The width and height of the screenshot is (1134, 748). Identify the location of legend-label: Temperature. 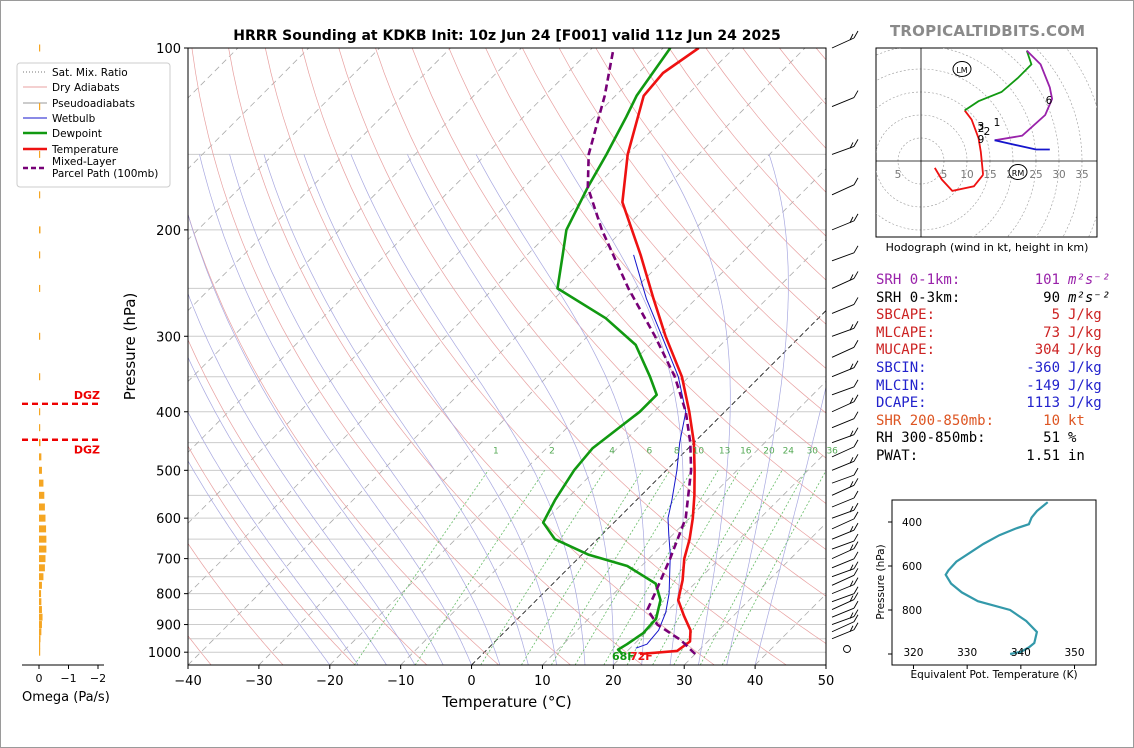
(85, 150).